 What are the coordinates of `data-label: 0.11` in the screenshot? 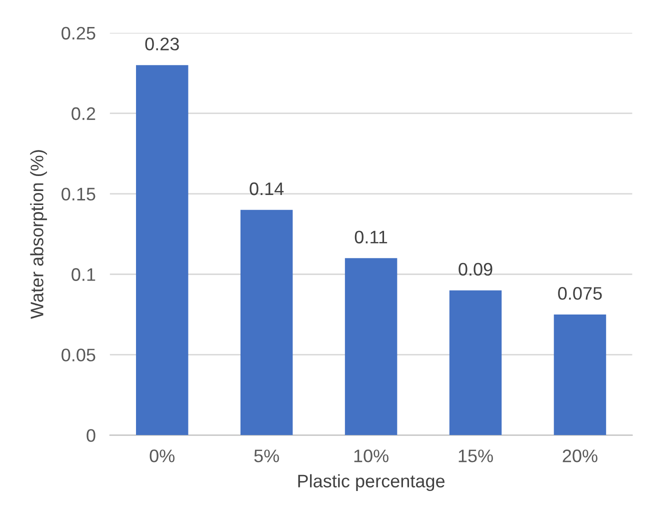 It's located at (371, 237).